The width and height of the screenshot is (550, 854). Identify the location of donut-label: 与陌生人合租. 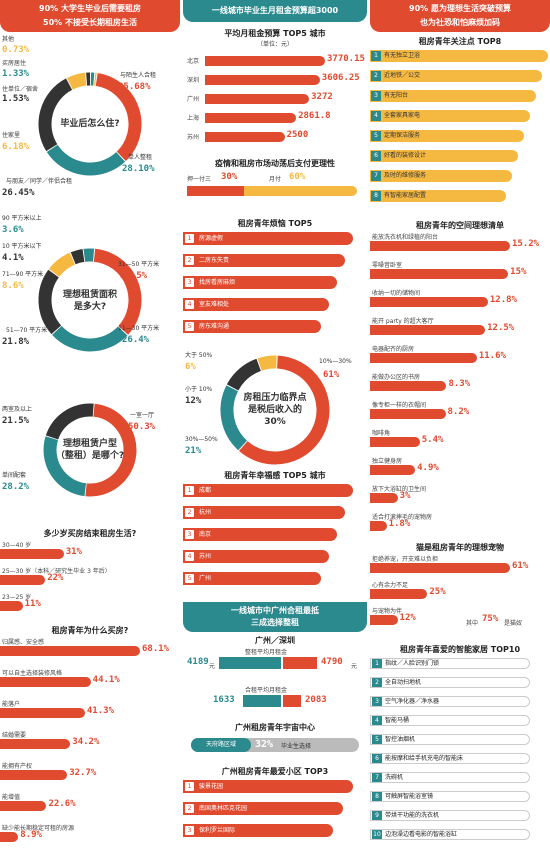
(138, 75).